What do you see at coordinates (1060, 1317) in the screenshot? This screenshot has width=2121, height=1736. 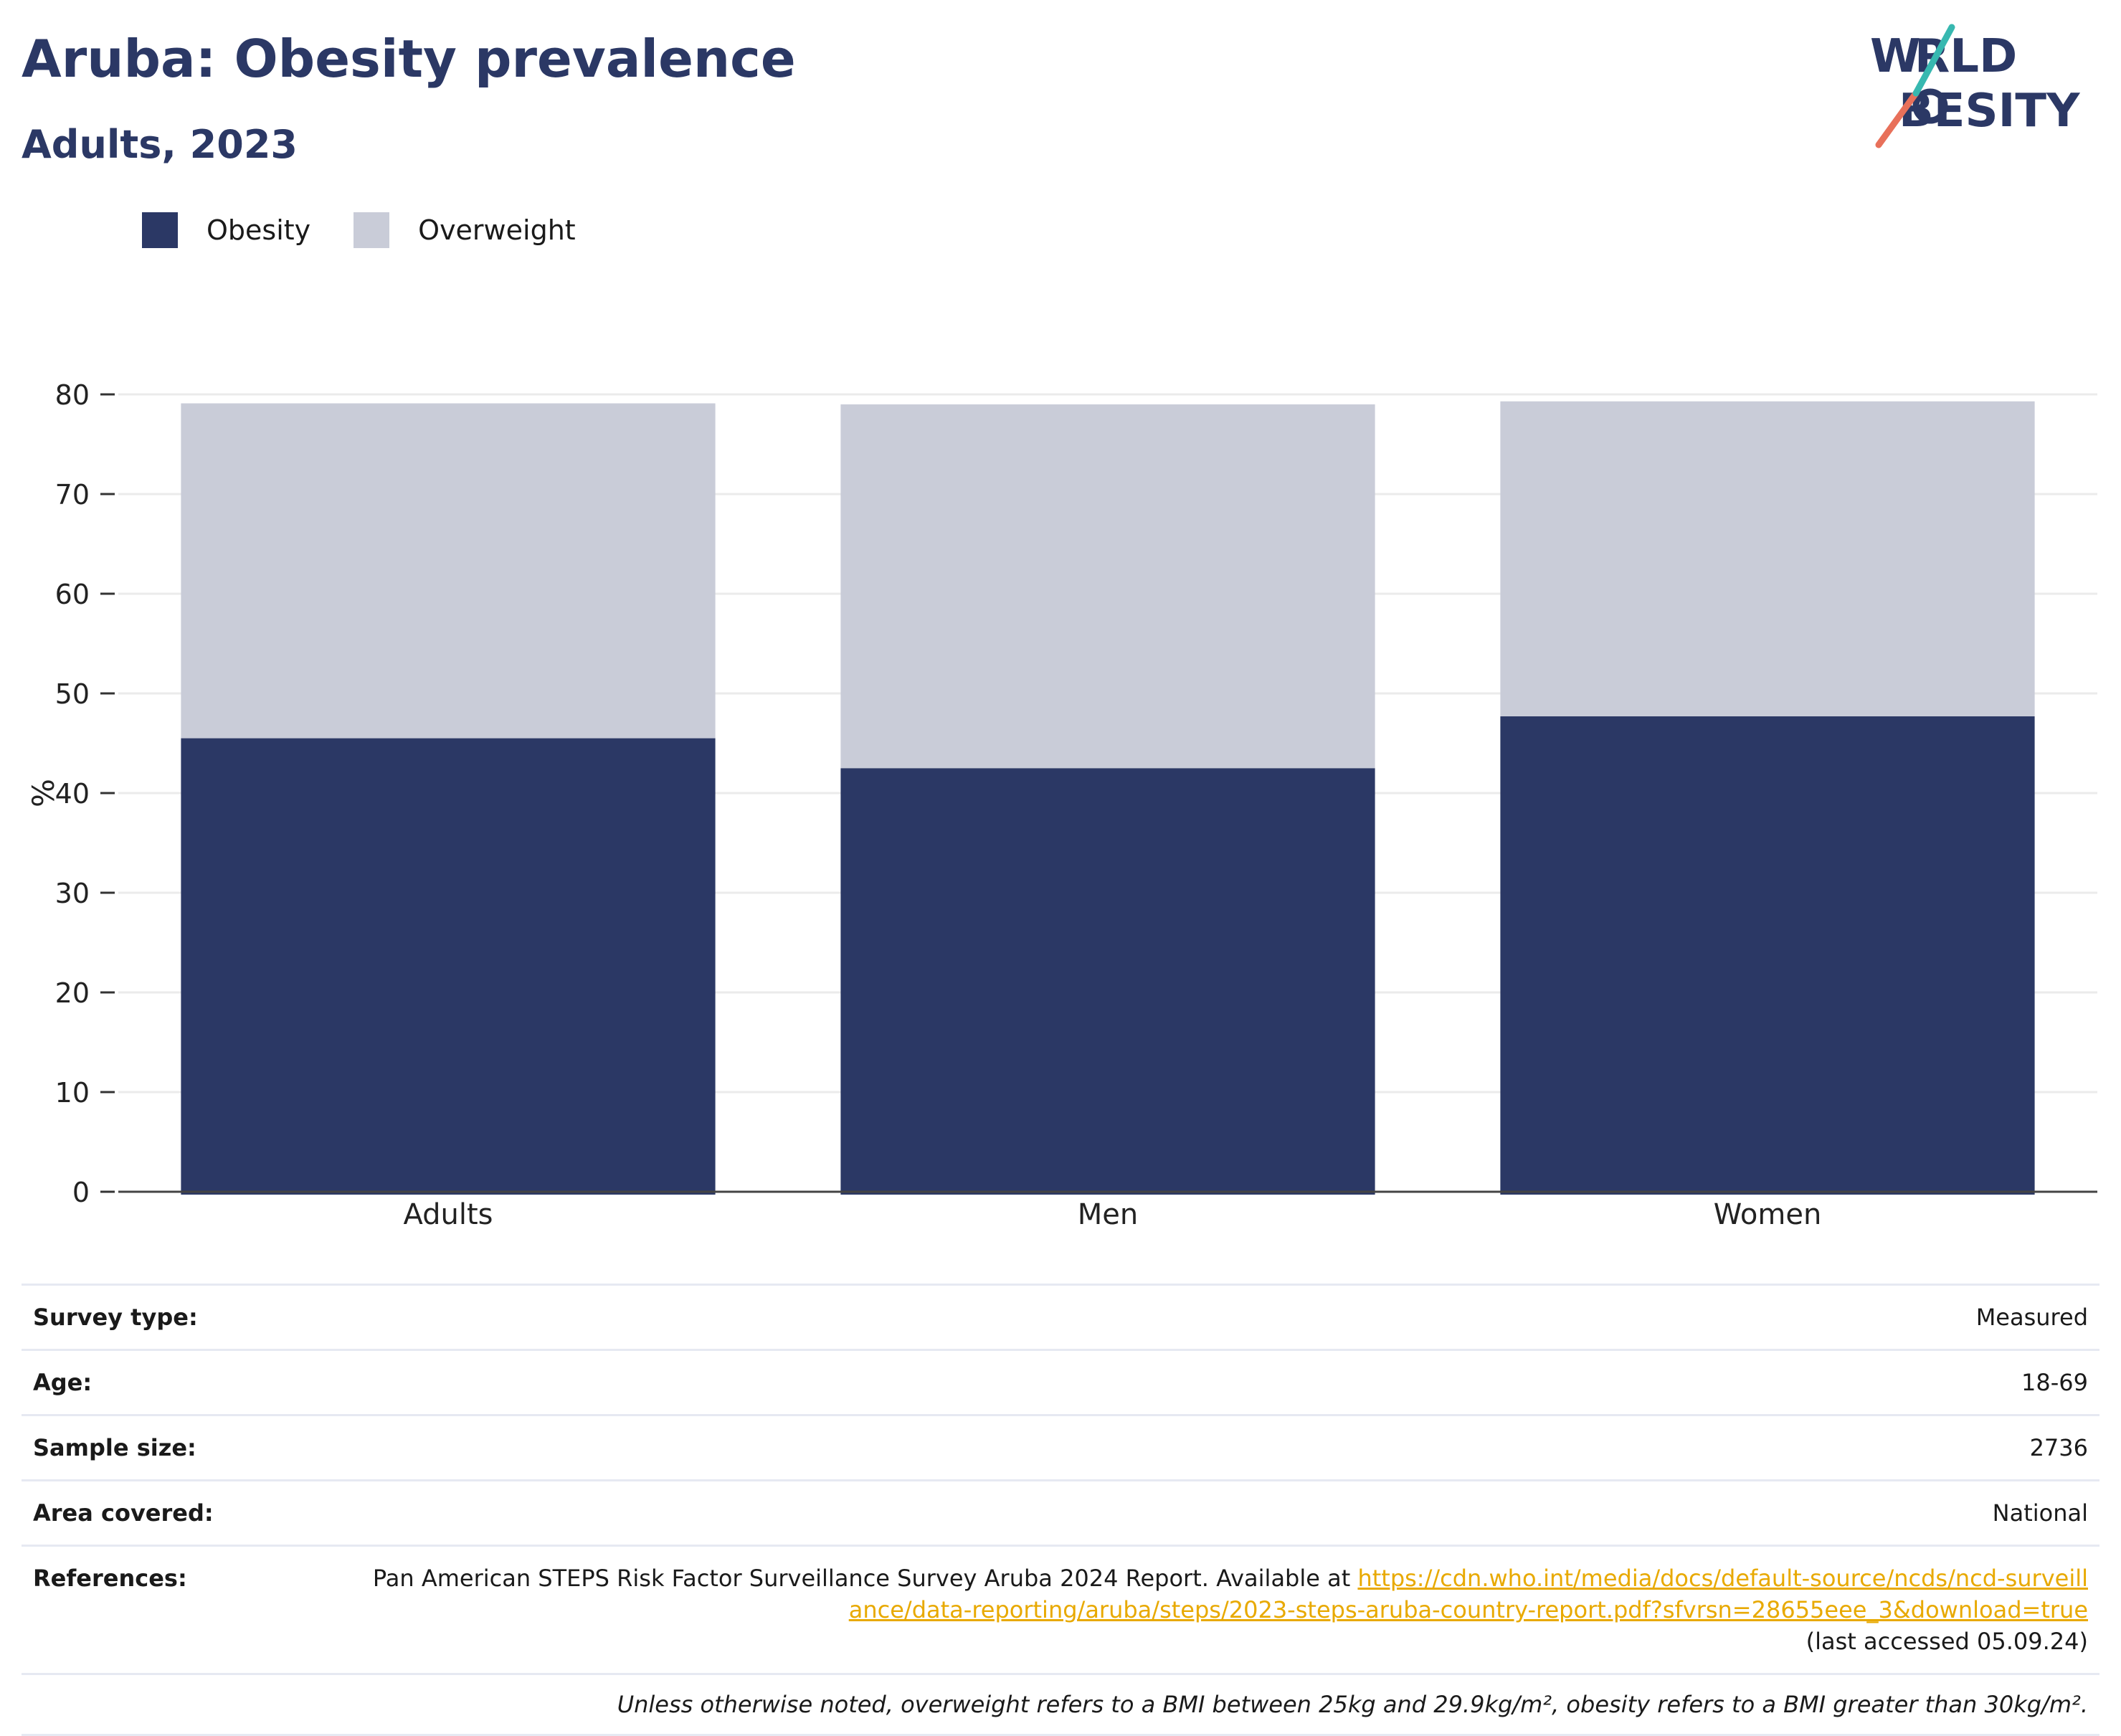 I see `info-row-survey-type: Survey type: Measured` at bounding box center [1060, 1317].